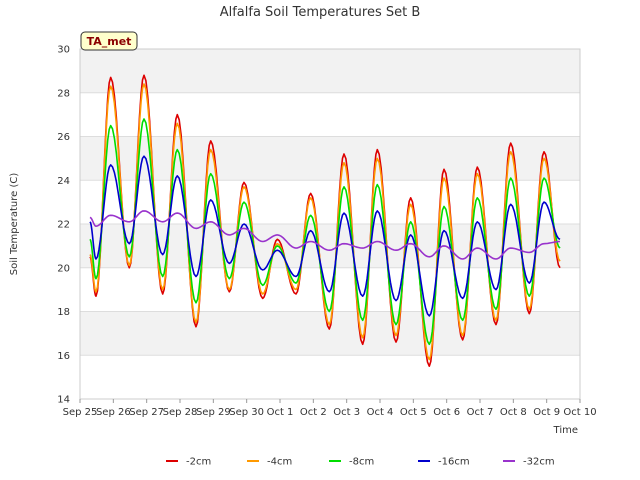 Image resolution: width=640 pixels, height=480 pixels. Describe the element at coordinates (313, 412) in the screenshot. I see `x-tick-label: Oct 2` at that location.